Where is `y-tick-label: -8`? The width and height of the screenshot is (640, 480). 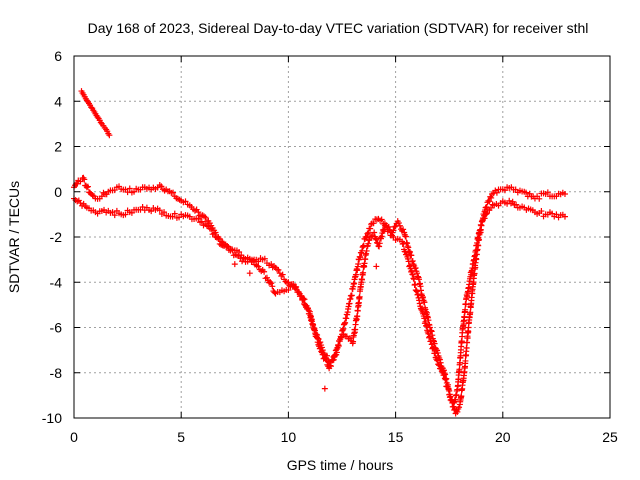 y-tick-label: -8 is located at coordinates (56, 373).